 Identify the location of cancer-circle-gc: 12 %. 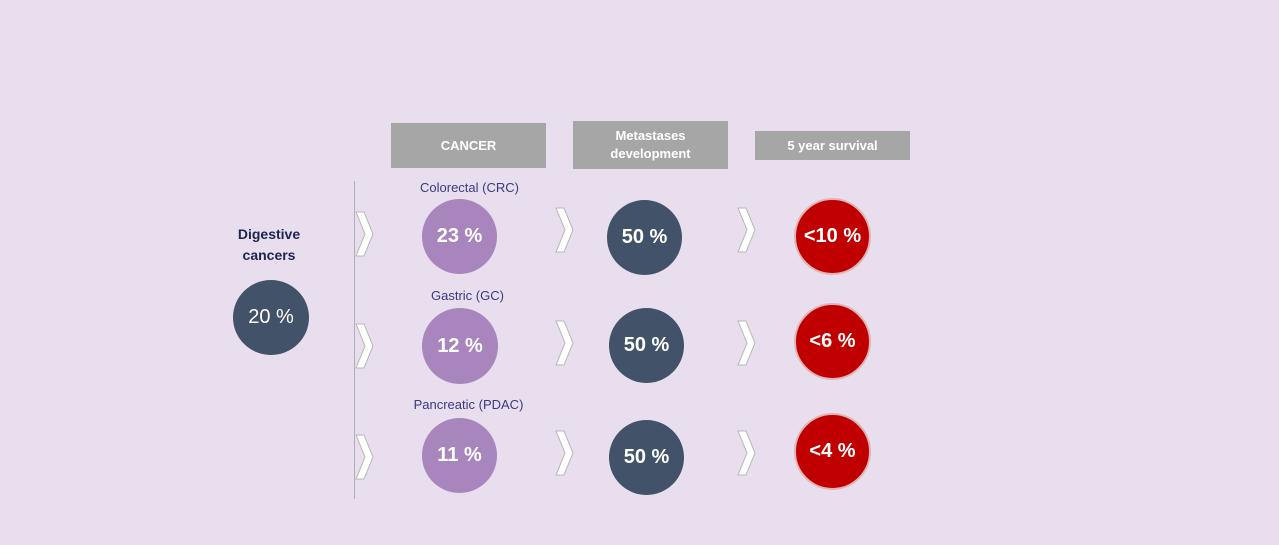
(460, 346).